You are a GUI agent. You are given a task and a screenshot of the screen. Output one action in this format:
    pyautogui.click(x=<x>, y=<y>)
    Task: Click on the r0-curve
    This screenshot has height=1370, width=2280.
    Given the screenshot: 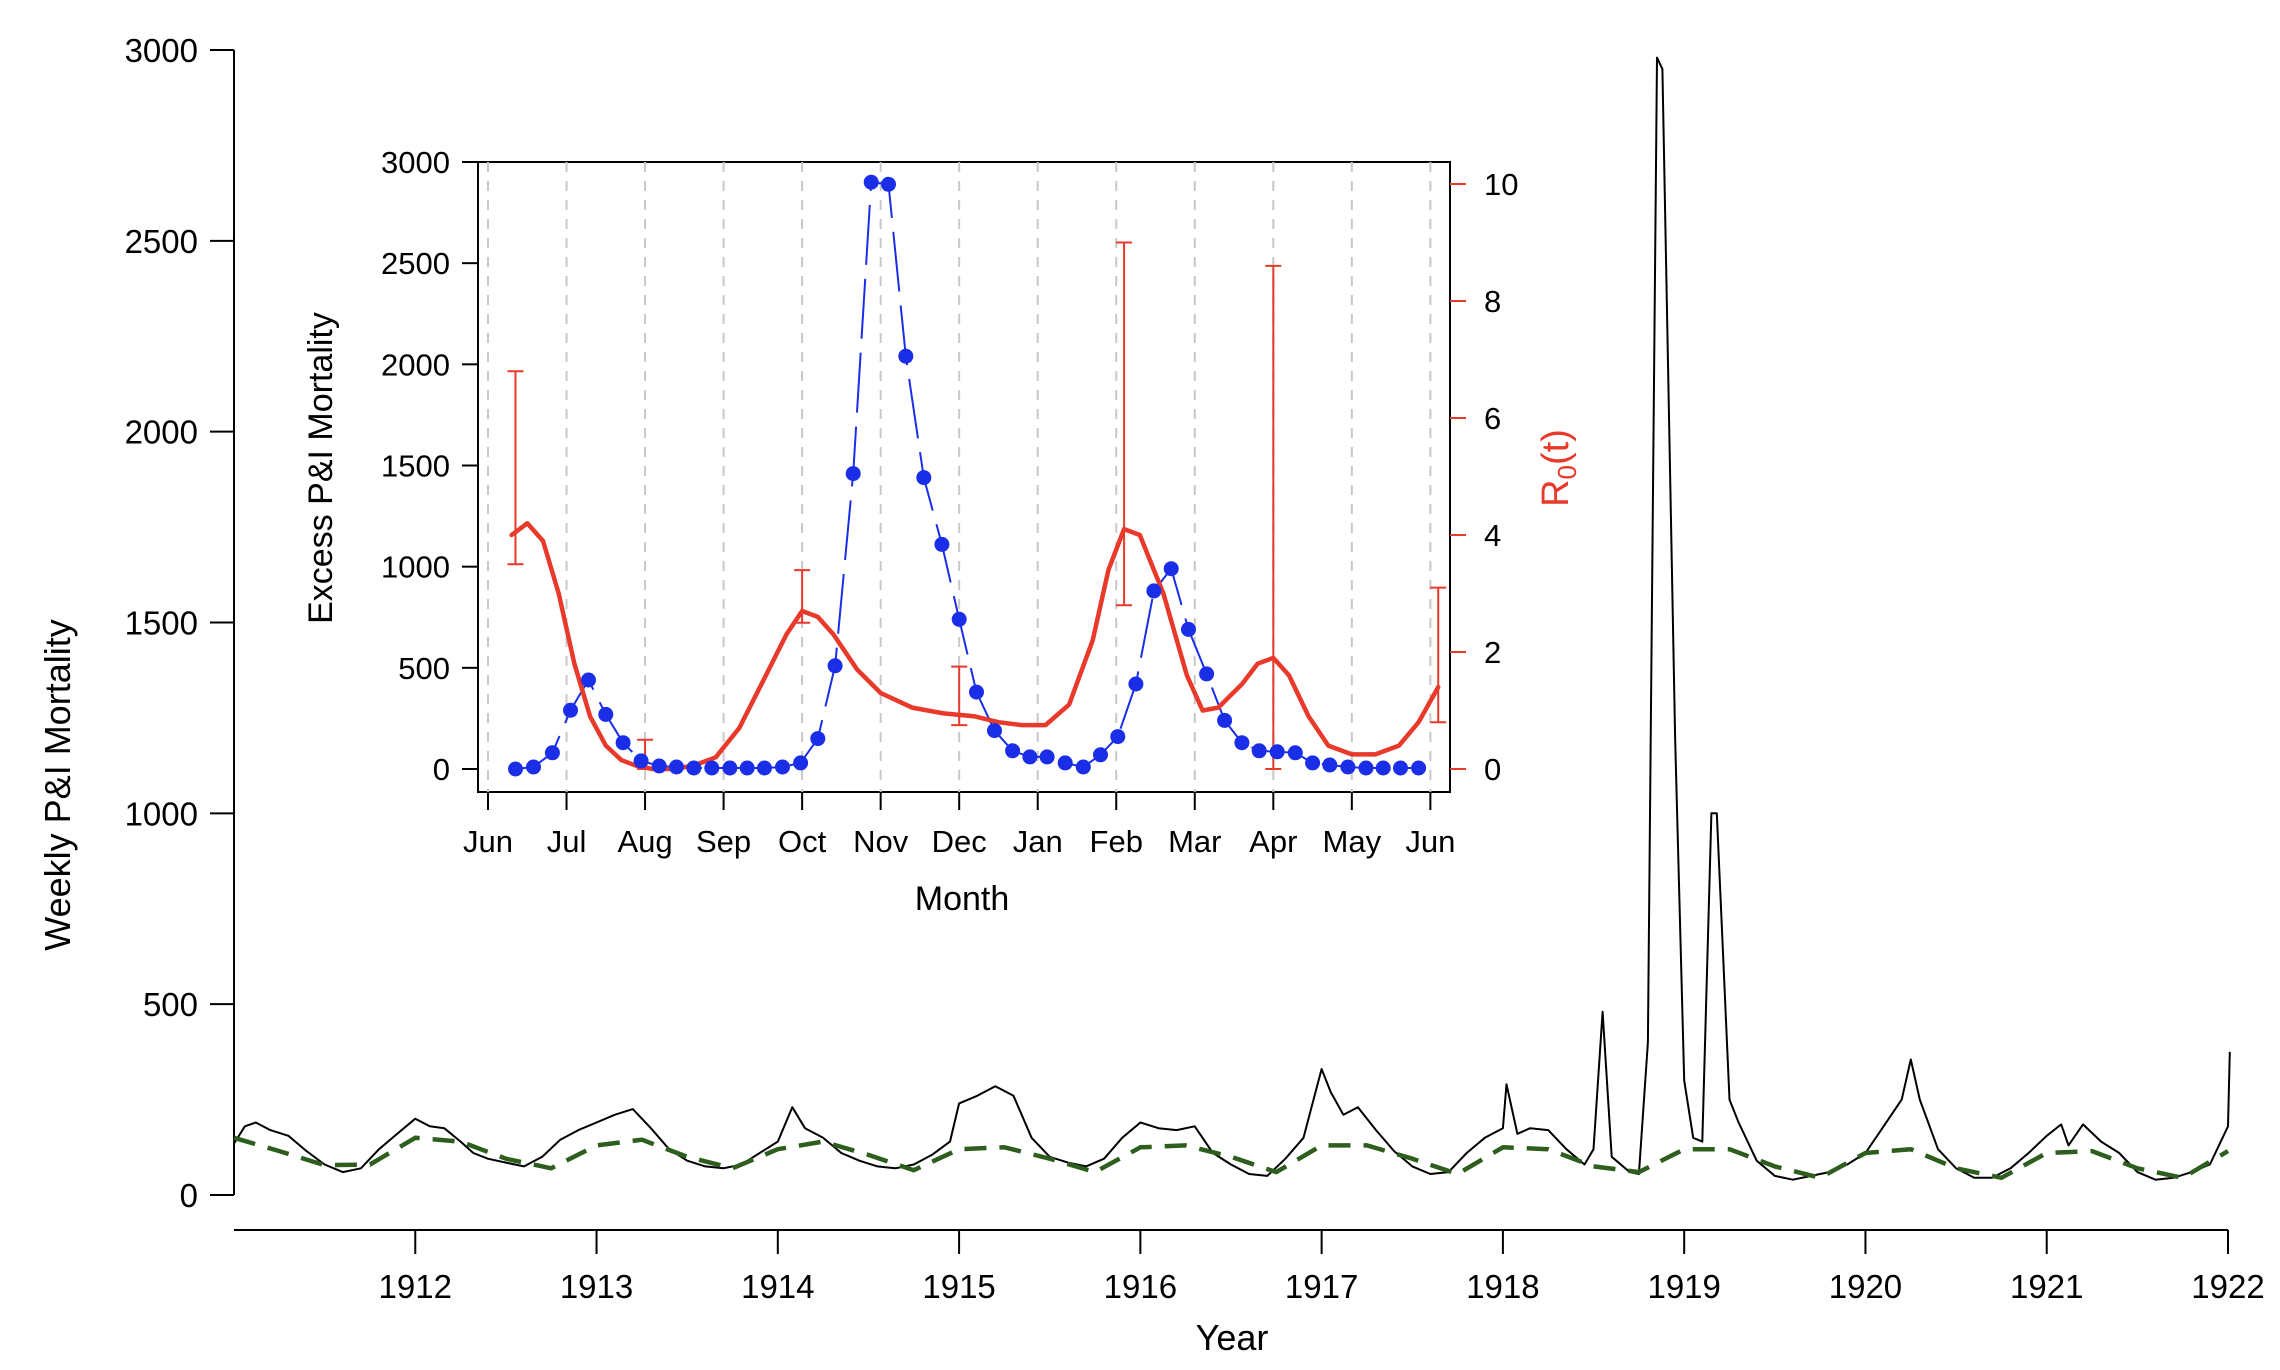 What is the action you would take?
    pyautogui.click(x=975, y=646)
    